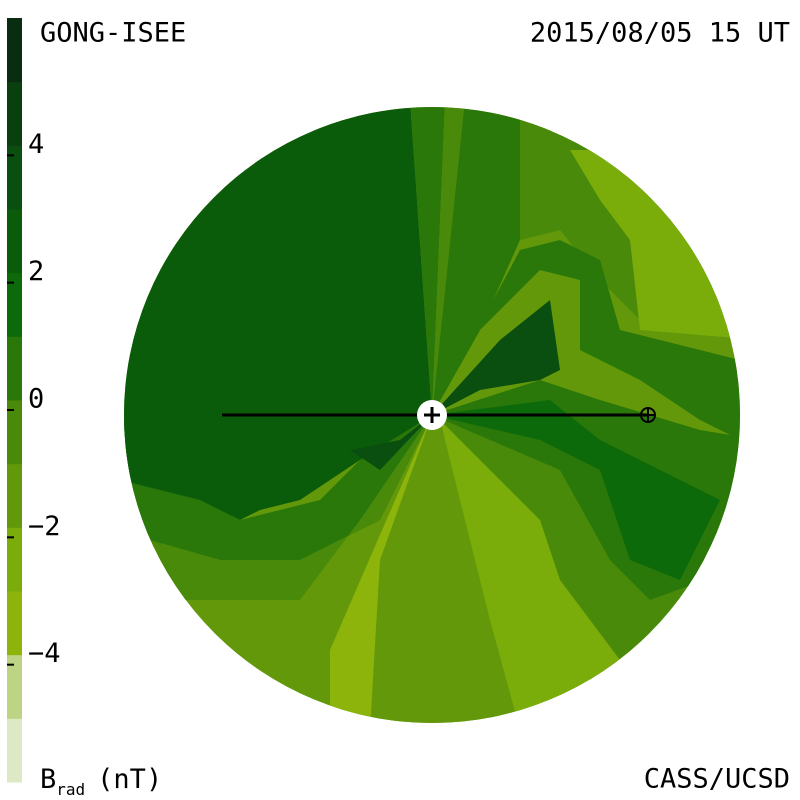  Describe the element at coordinates (129, 779) in the screenshot. I see `unit: (nT)` at that location.